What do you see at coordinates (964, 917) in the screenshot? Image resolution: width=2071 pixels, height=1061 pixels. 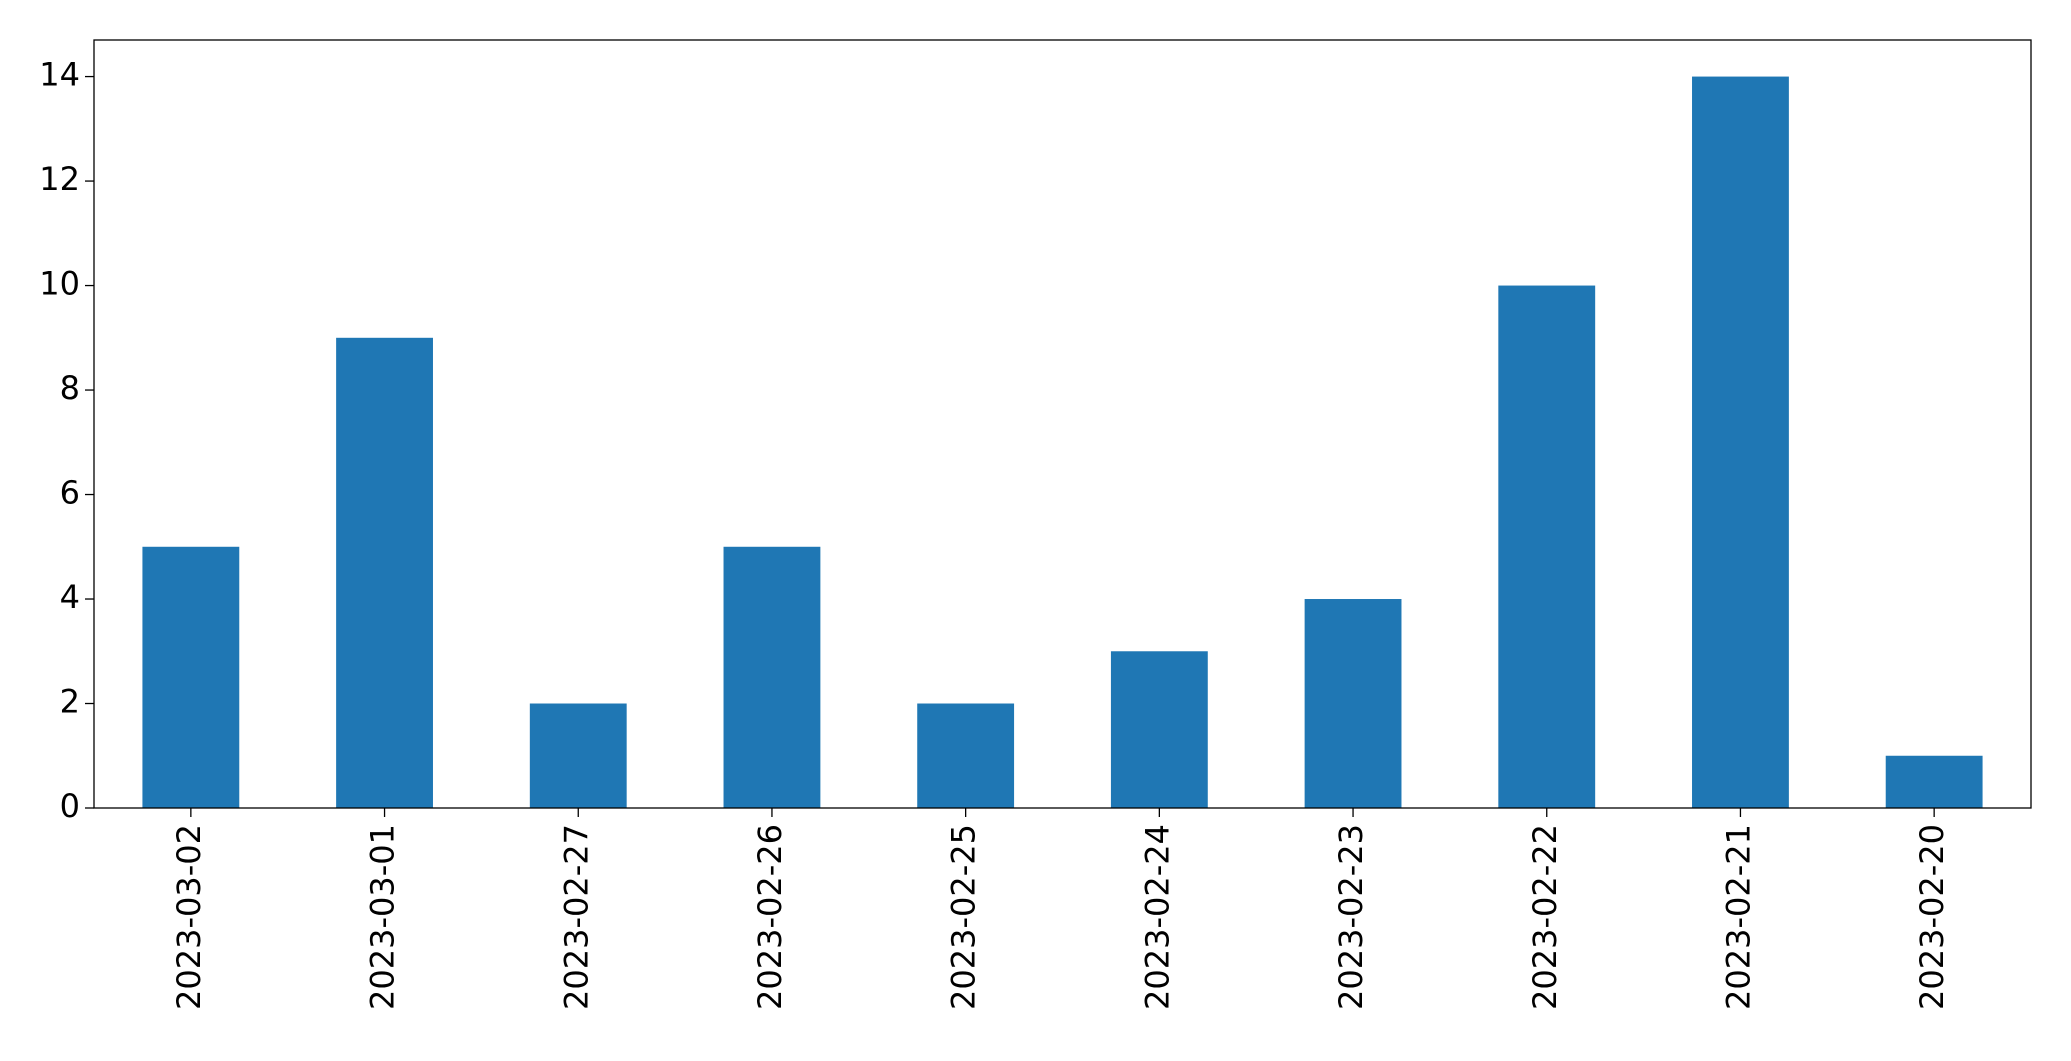 I see `x-tick-label: 2023-02-25` at bounding box center [964, 917].